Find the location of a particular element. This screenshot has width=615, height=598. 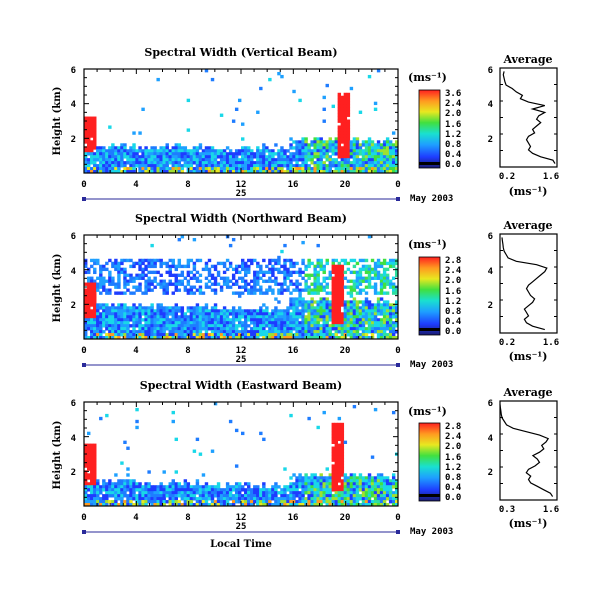

date-line-marker is located at coordinates (84, 532).